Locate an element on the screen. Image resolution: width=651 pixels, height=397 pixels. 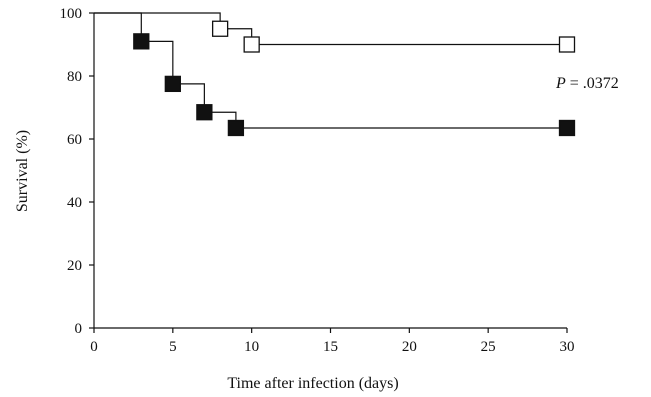
p-value-symbol: P is located at coordinates (560, 83).